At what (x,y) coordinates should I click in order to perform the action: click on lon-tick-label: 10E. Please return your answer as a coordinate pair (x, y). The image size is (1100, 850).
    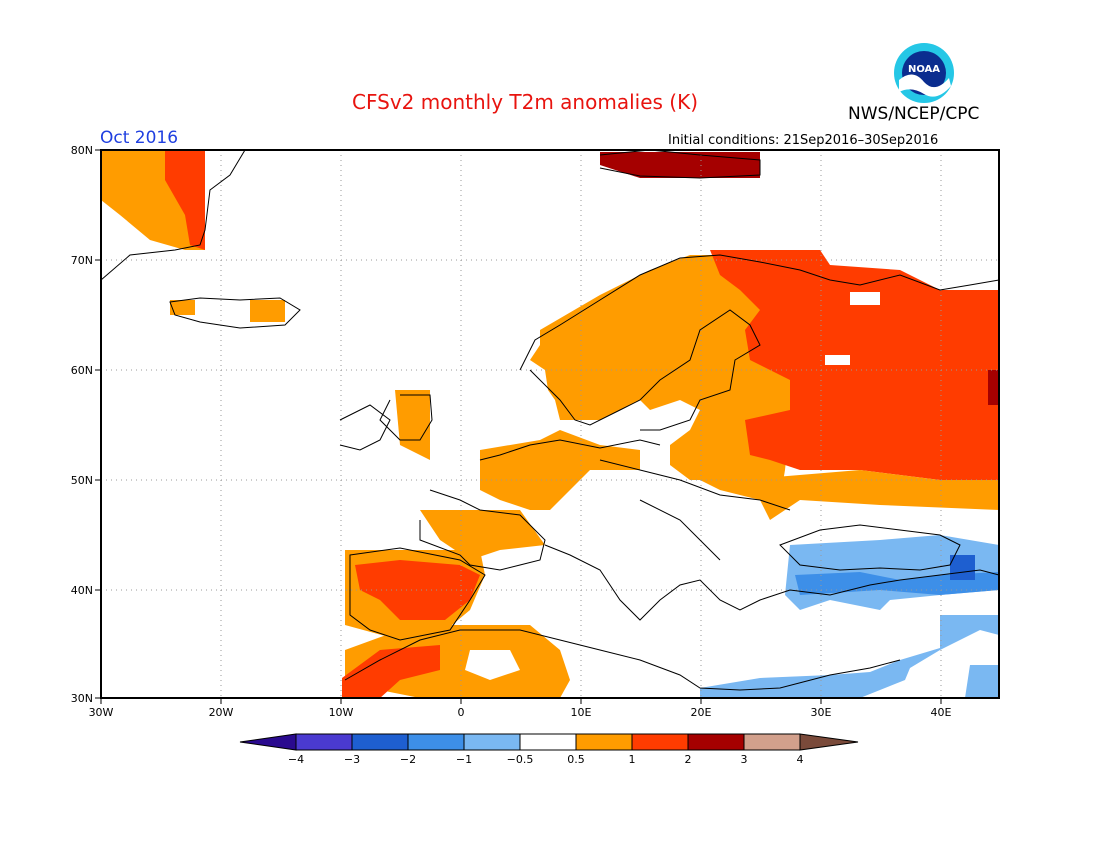
    Looking at the image, I should click on (581, 712).